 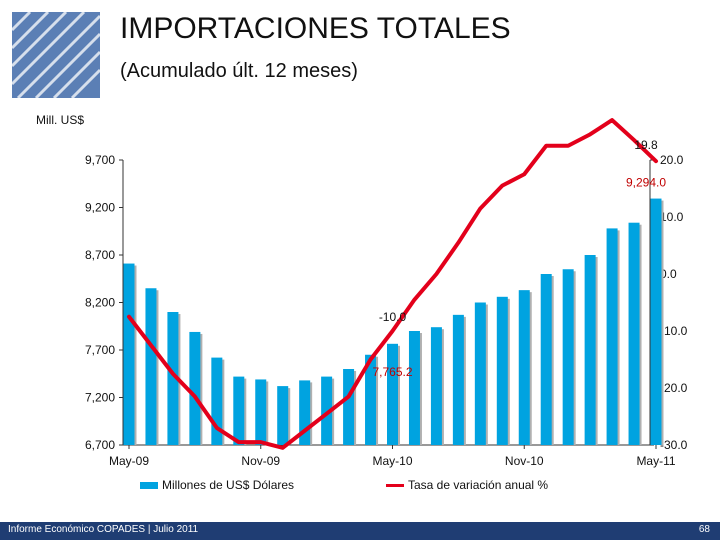 I want to click on x-tick-label: Nov-10, so click(x=524, y=461).